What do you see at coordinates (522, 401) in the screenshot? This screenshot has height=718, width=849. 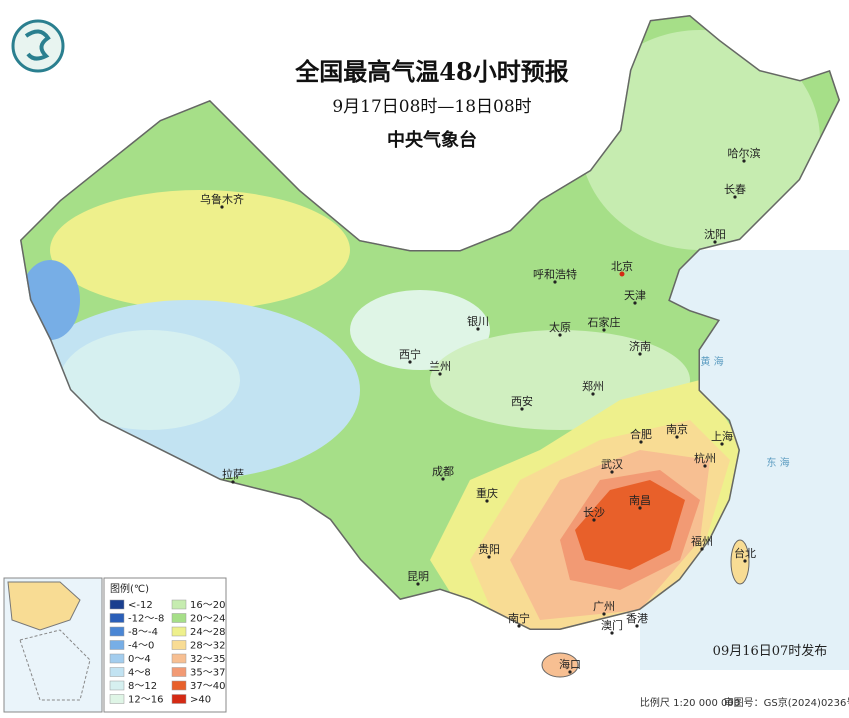 I see `city-label: 西安` at bounding box center [522, 401].